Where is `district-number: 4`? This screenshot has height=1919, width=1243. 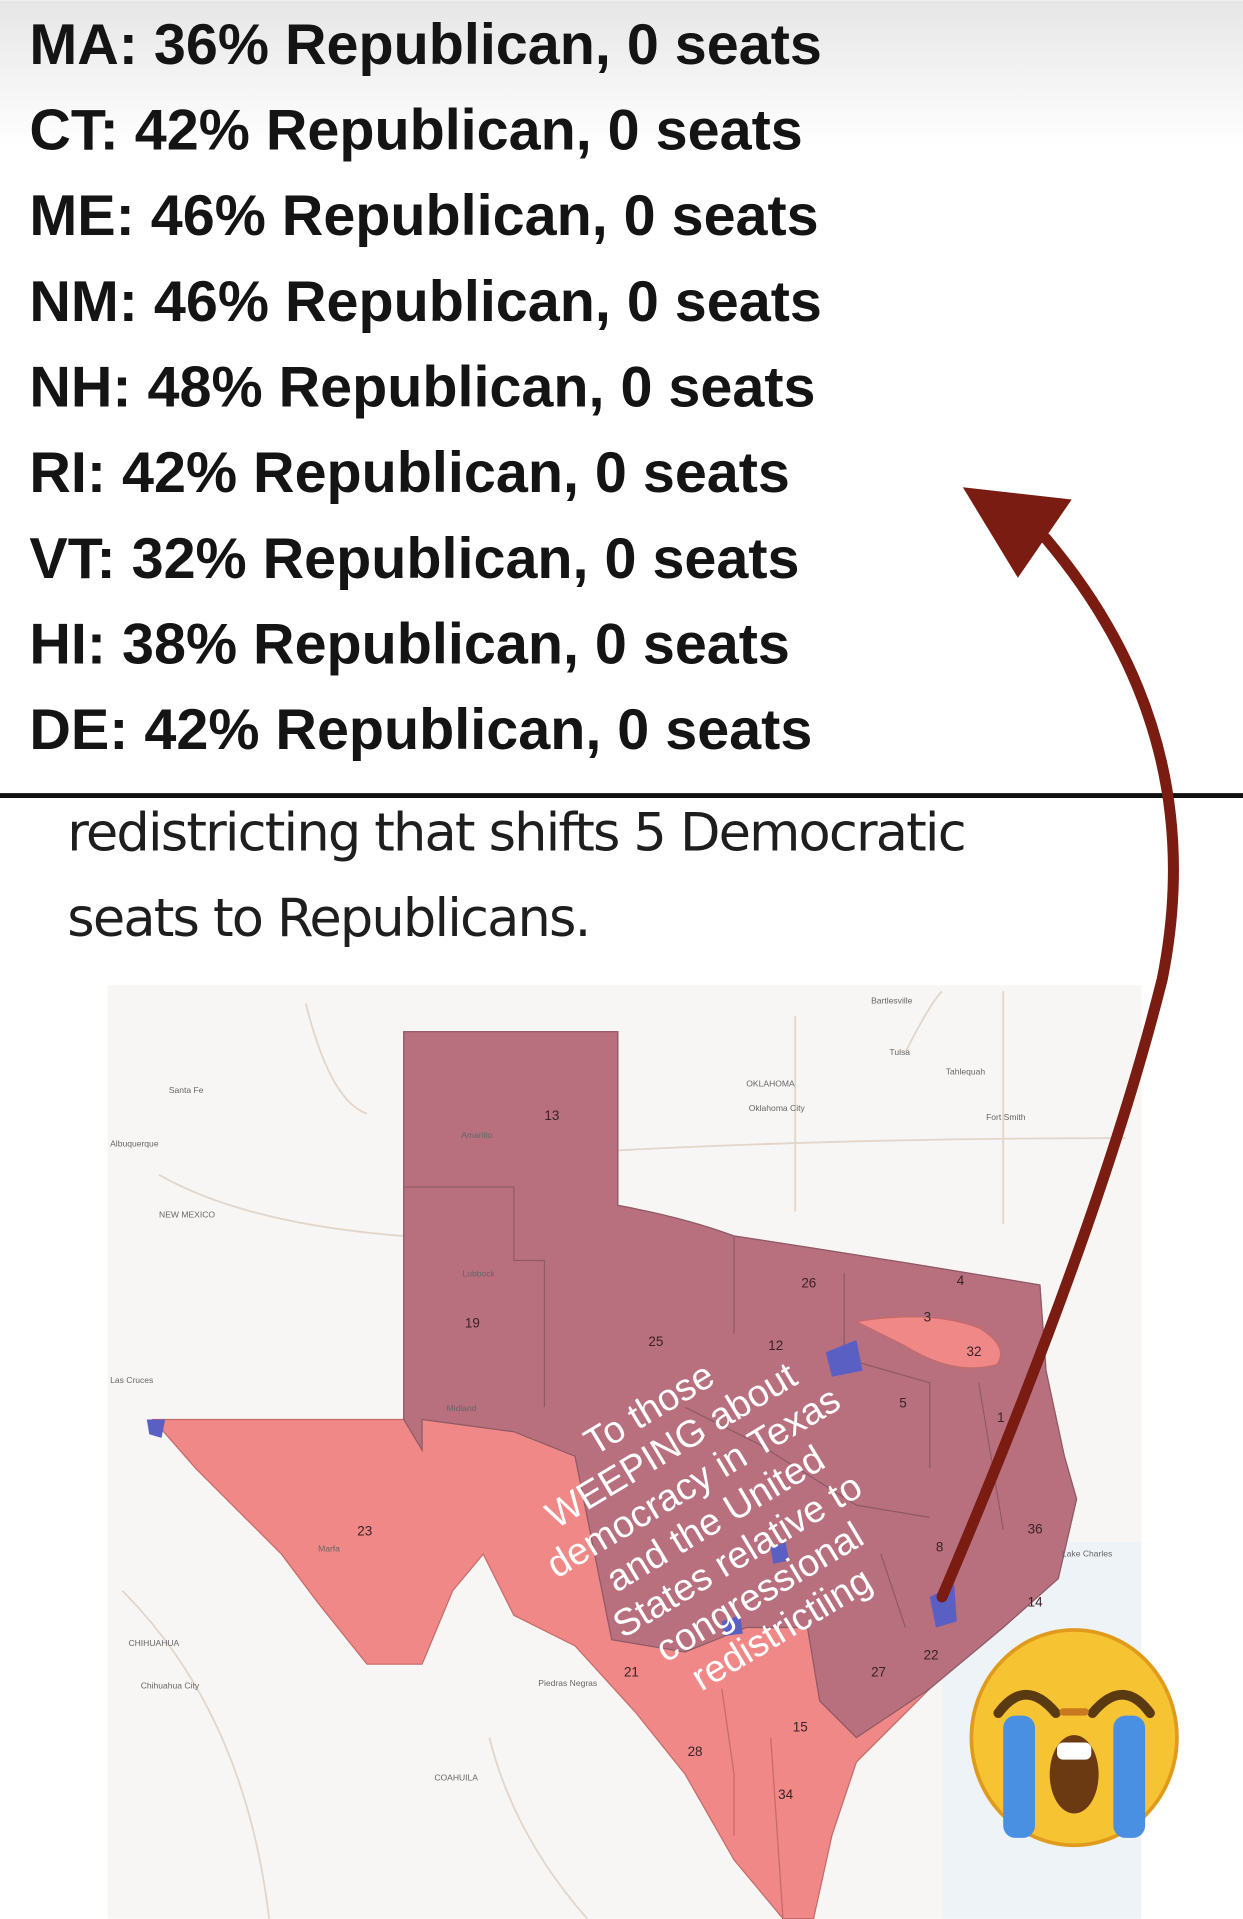 district-number: 4 is located at coordinates (961, 1280).